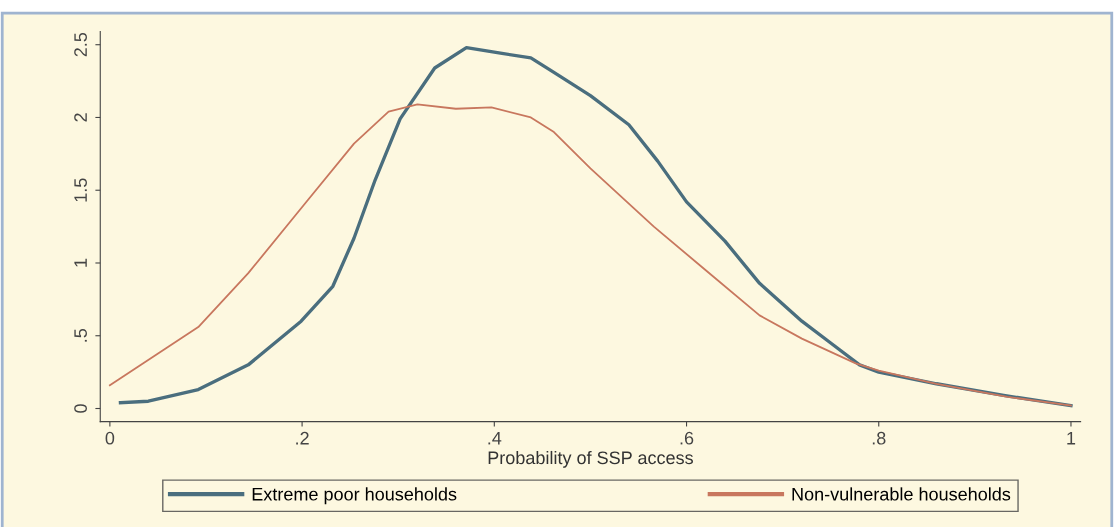 Image resolution: width=1114 pixels, height=527 pixels. Describe the element at coordinates (80, 262) in the screenshot. I see `y-tick-label: 1` at that location.